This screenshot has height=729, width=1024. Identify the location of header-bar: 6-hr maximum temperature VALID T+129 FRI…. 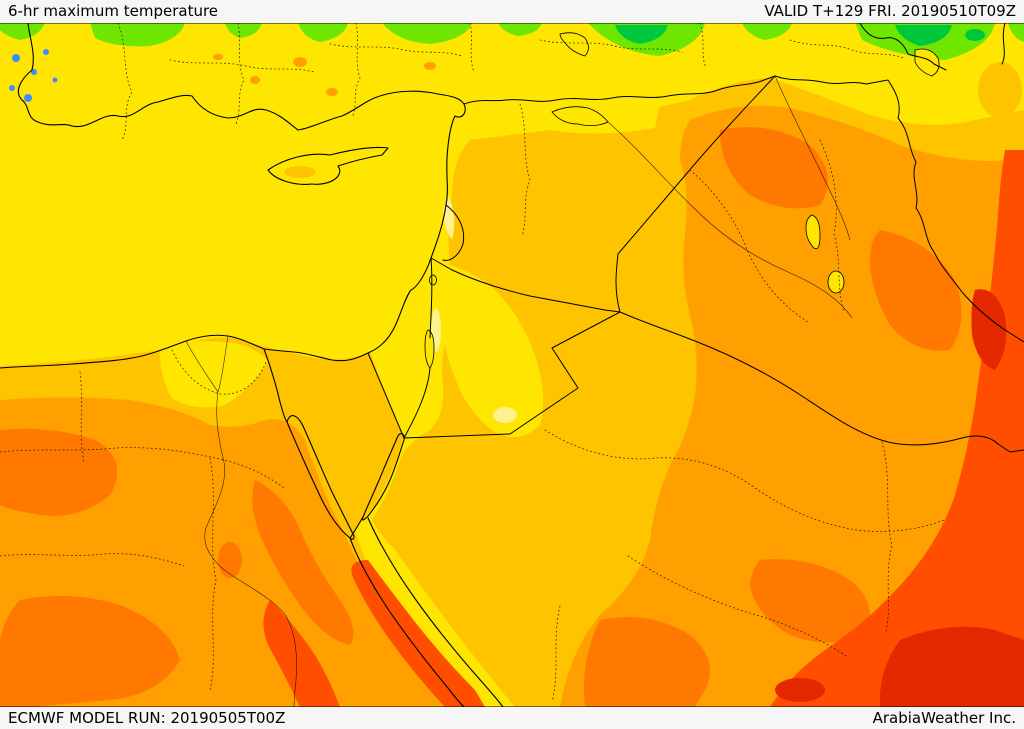
(512, 11).